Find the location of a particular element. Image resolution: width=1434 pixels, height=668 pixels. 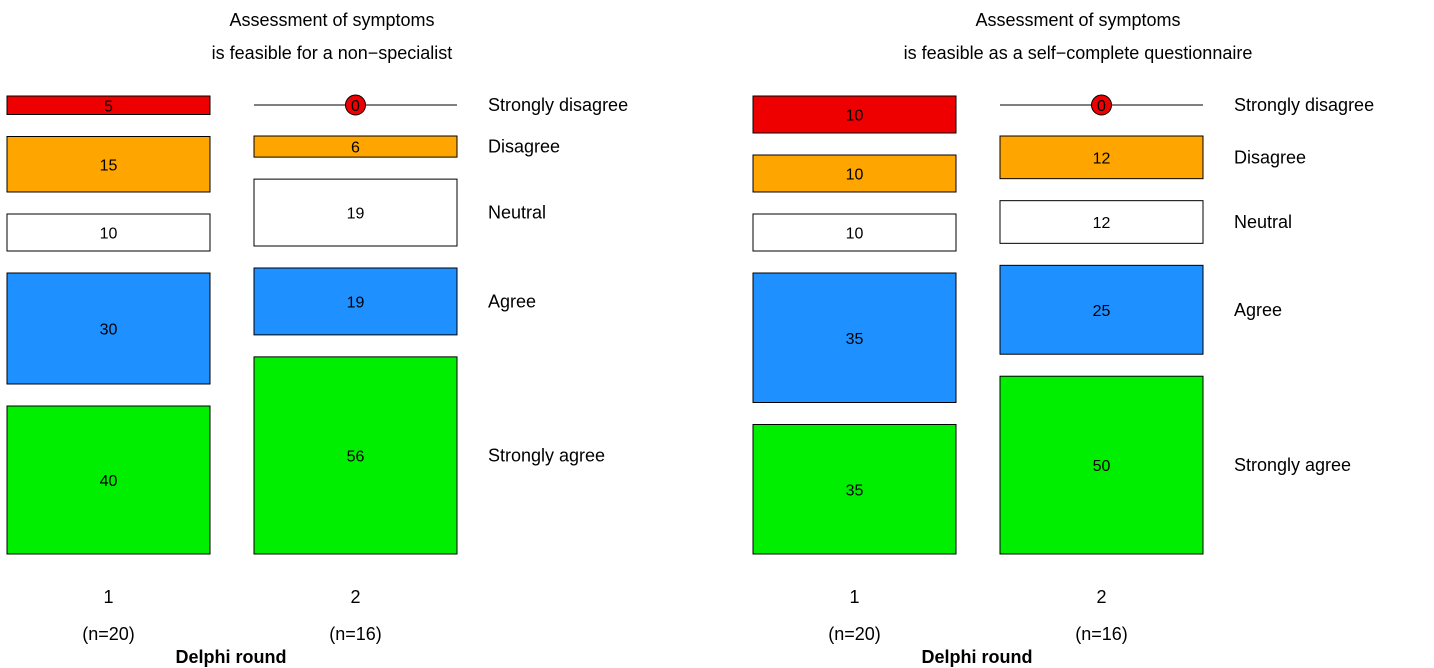

panel-1-category-label-agree: Agree is located at coordinates (512, 301).